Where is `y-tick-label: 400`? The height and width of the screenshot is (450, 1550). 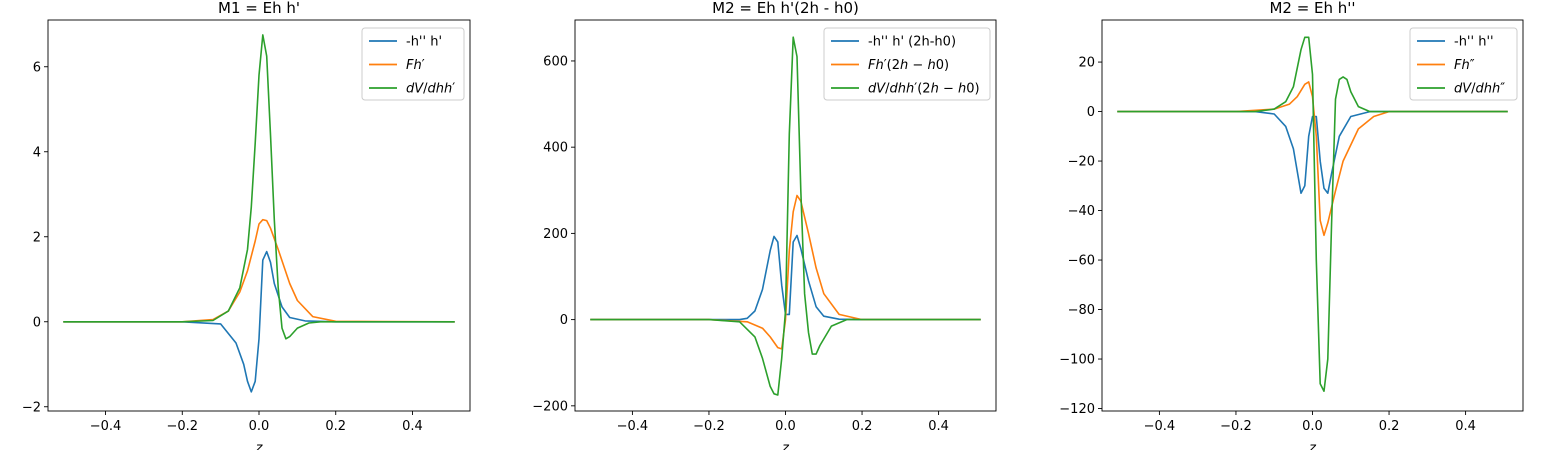 y-tick-label: 400 is located at coordinates (555, 148).